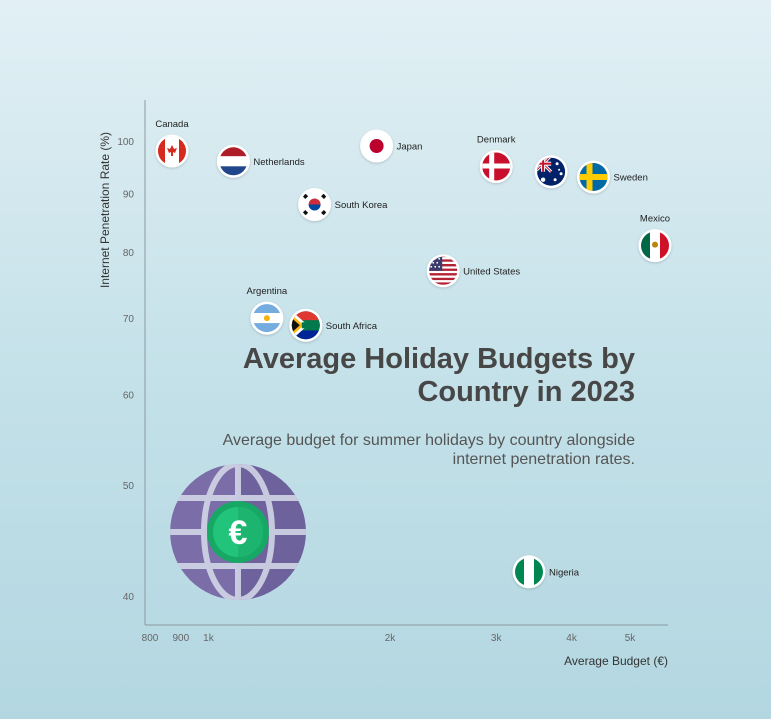 This screenshot has width=771, height=719. Describe the element at coordinates (278, 162) in the screenshot. I see `point-label: Netherlands` at that location.